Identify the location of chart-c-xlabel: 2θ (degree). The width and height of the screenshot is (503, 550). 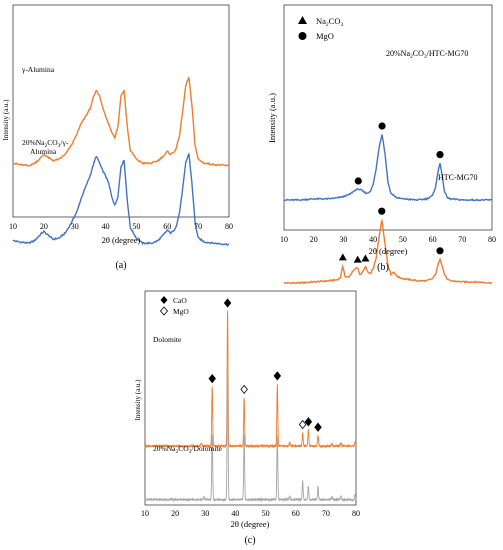
(250, 524).